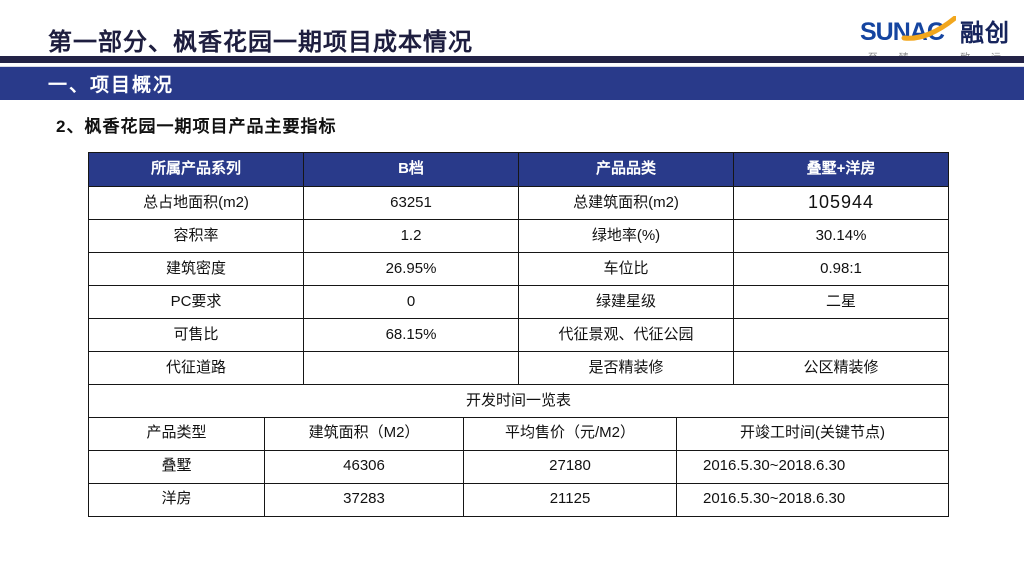 The width and height of the screenshot is (1024, 576). Describe the element at coordinates (260, 42) in the screenshot. I see `page-title: 第一部分、枫香花园一期项目成本情况` at that location.